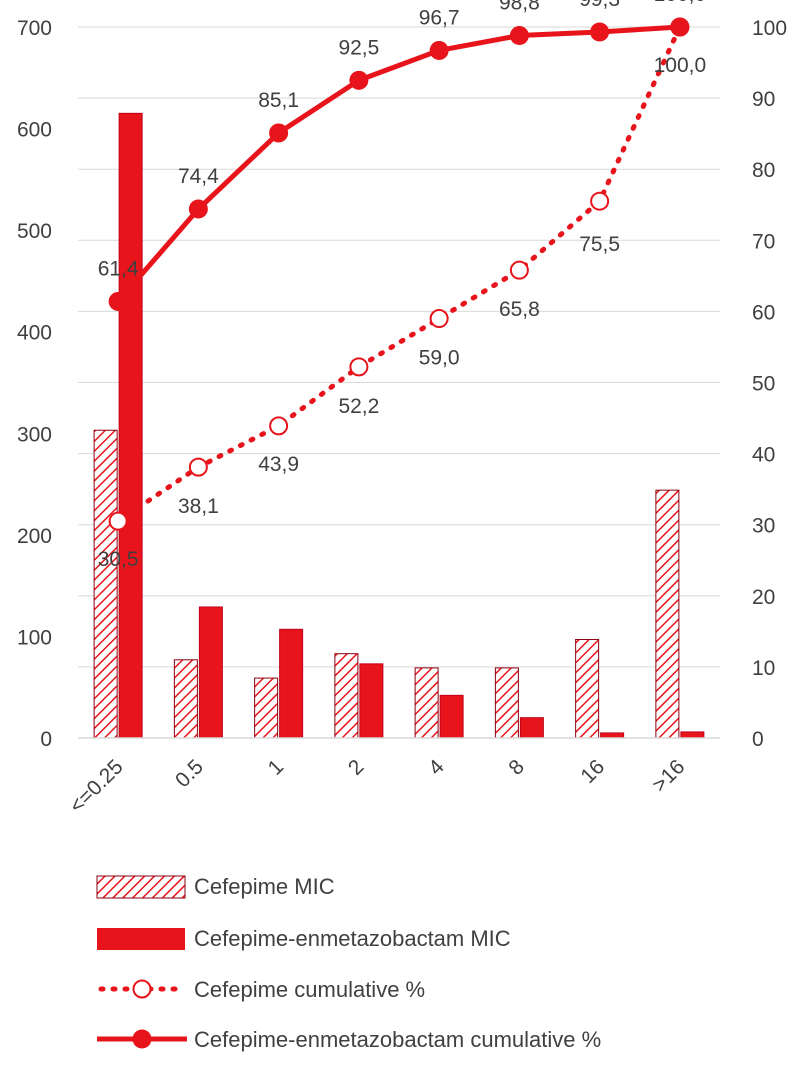 This screenshot has height=1066, width=800. Describe the element at coordinates (763, 170) in the screenshot. I see `y-right-tick-label: 80` at that location.